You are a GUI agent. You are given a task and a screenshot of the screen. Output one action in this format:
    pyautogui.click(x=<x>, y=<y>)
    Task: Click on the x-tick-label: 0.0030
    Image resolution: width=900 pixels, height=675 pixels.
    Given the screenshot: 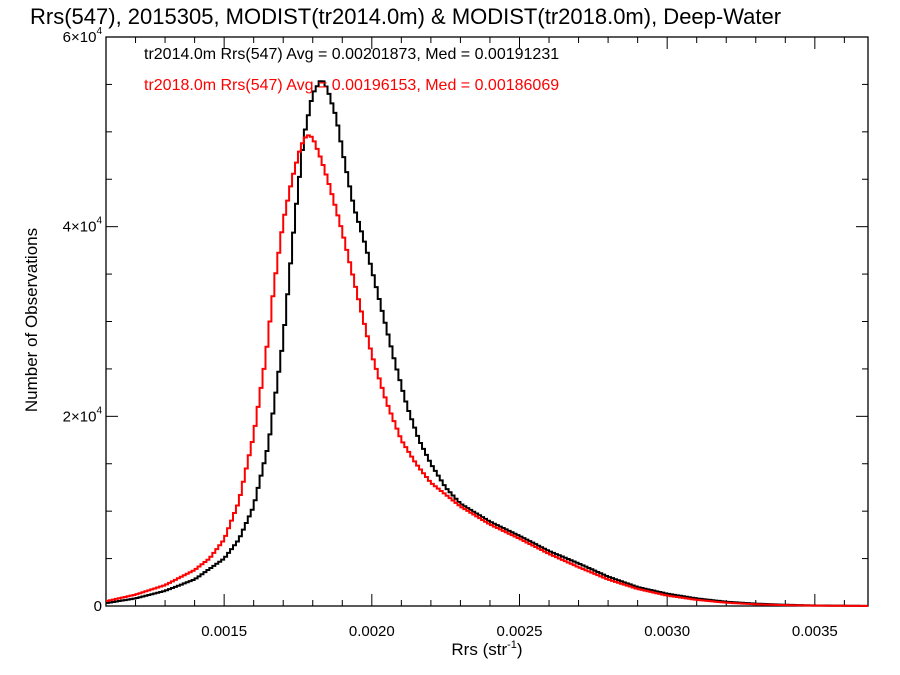 What is the action you would take?
    pyautogui.click(x=667, y=631)
    